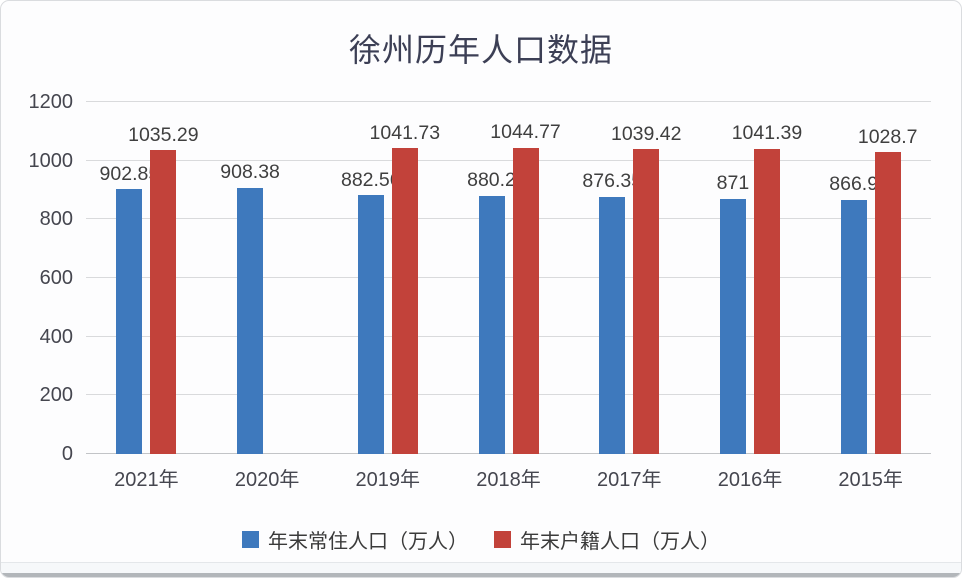  I want to click on resident-population-bar-slot: 880.2, so click(491, 278).